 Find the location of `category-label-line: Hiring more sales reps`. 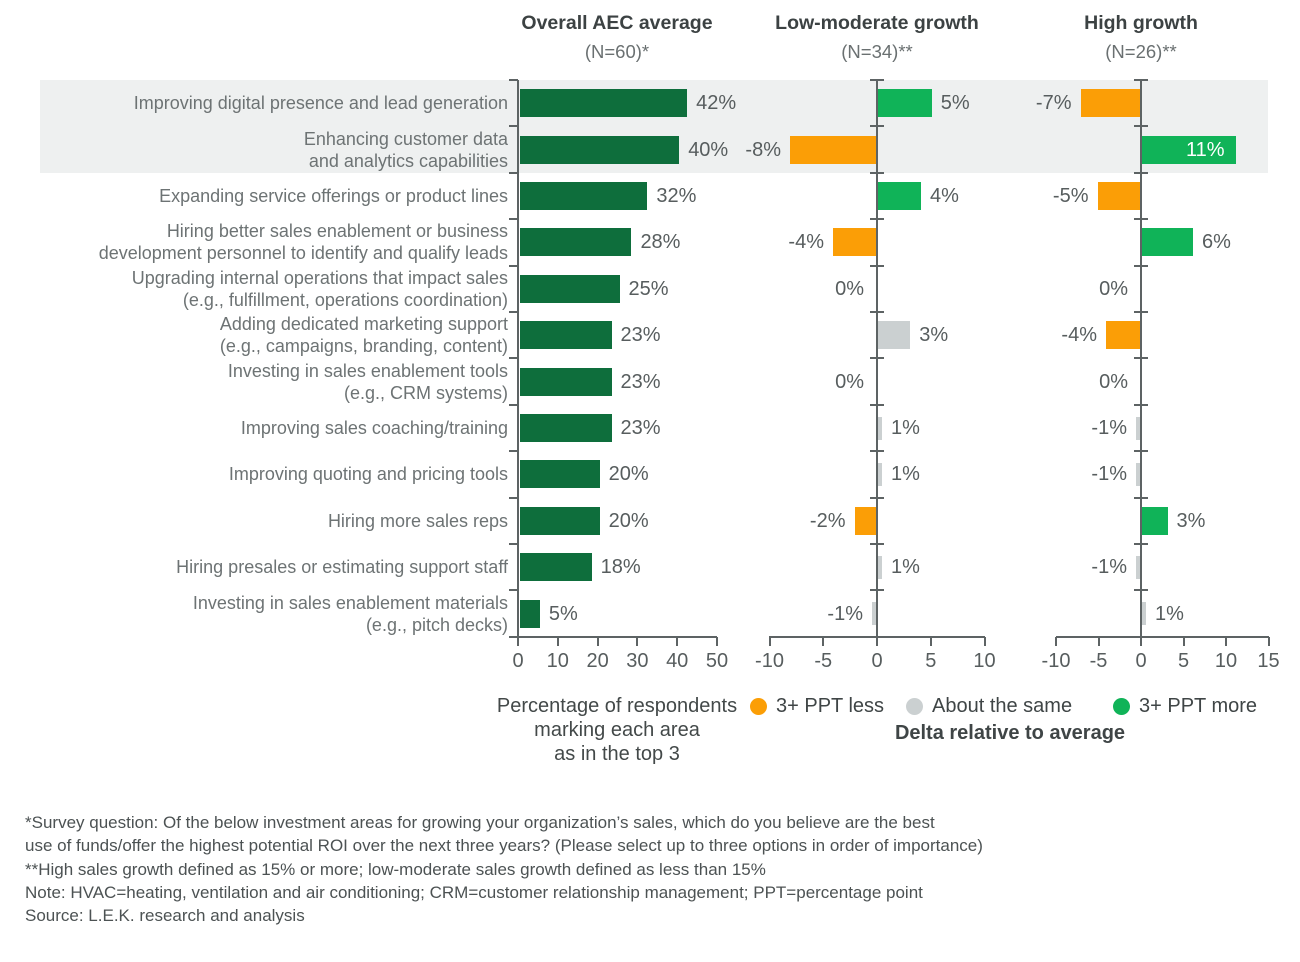

category-label-line: Hiring more sales reps is located at coordinates (417, 520).